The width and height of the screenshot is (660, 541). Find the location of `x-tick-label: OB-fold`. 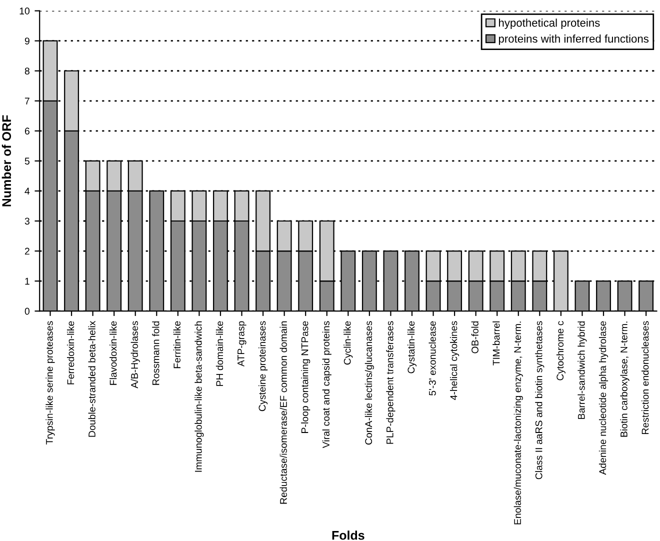

x-tick-label: OB-fold is located at coordinates (474, 337).